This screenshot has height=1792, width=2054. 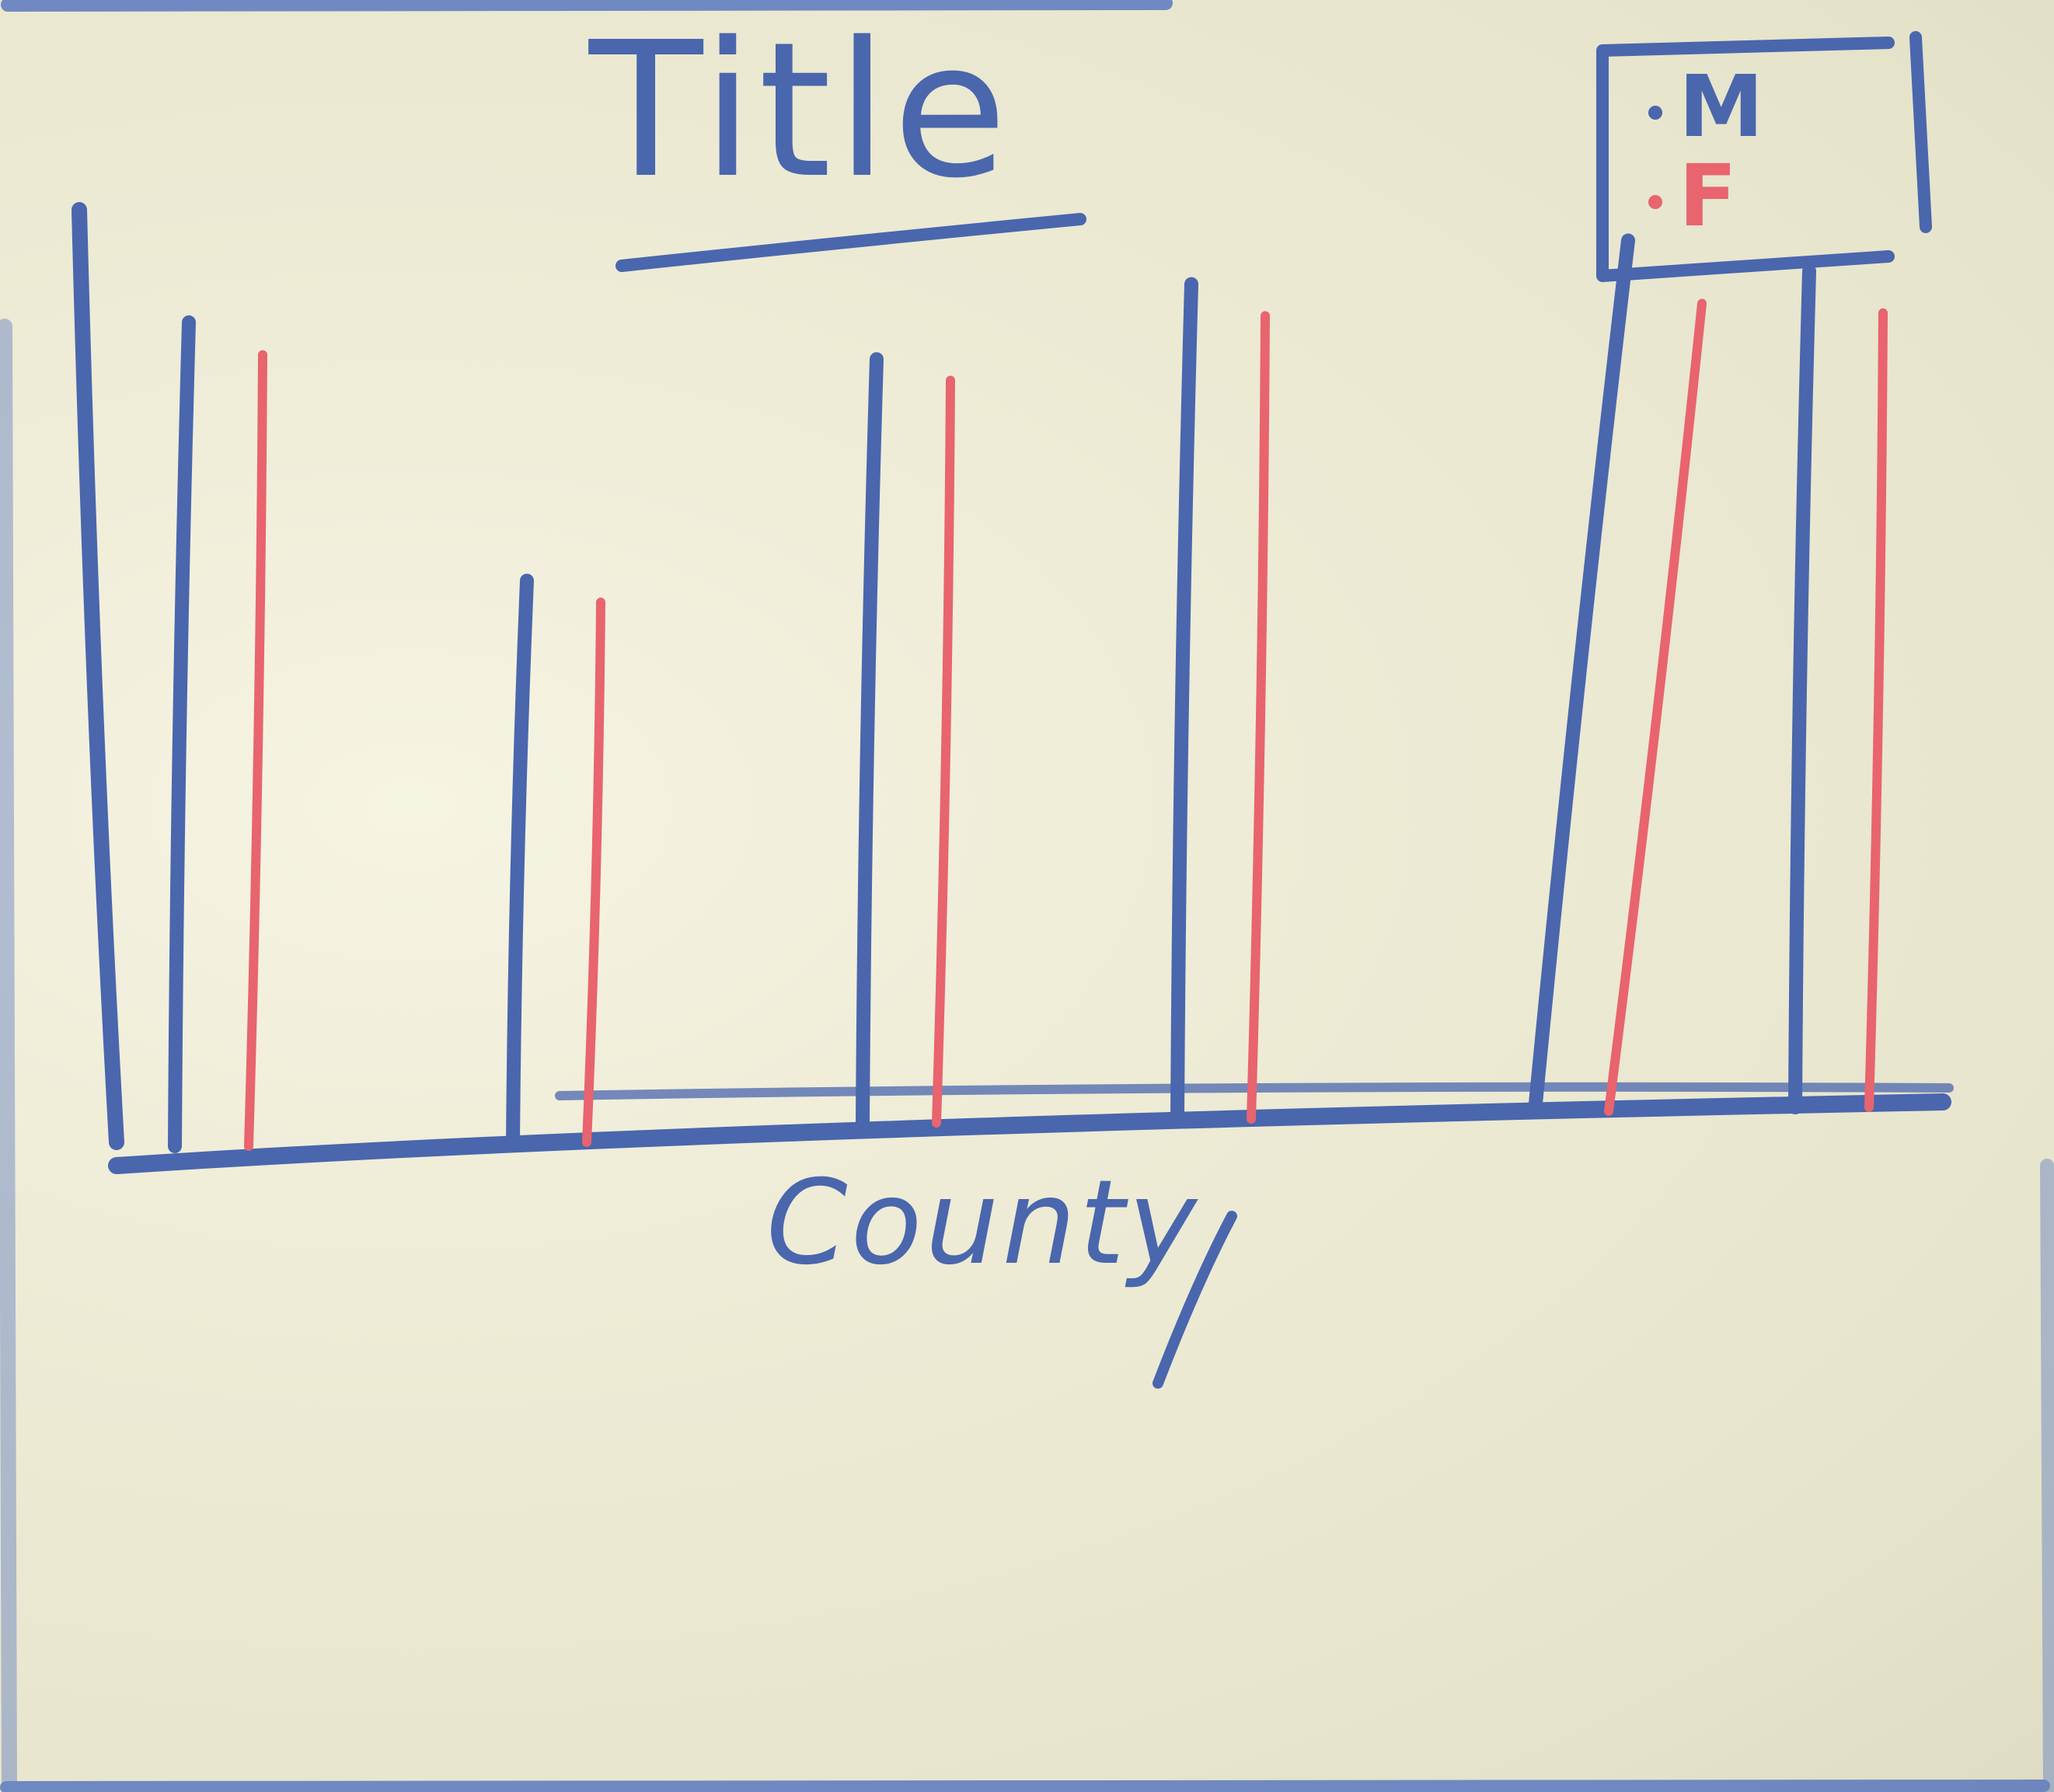 I want to click on y-axis-line, so click(x=97, y=676).